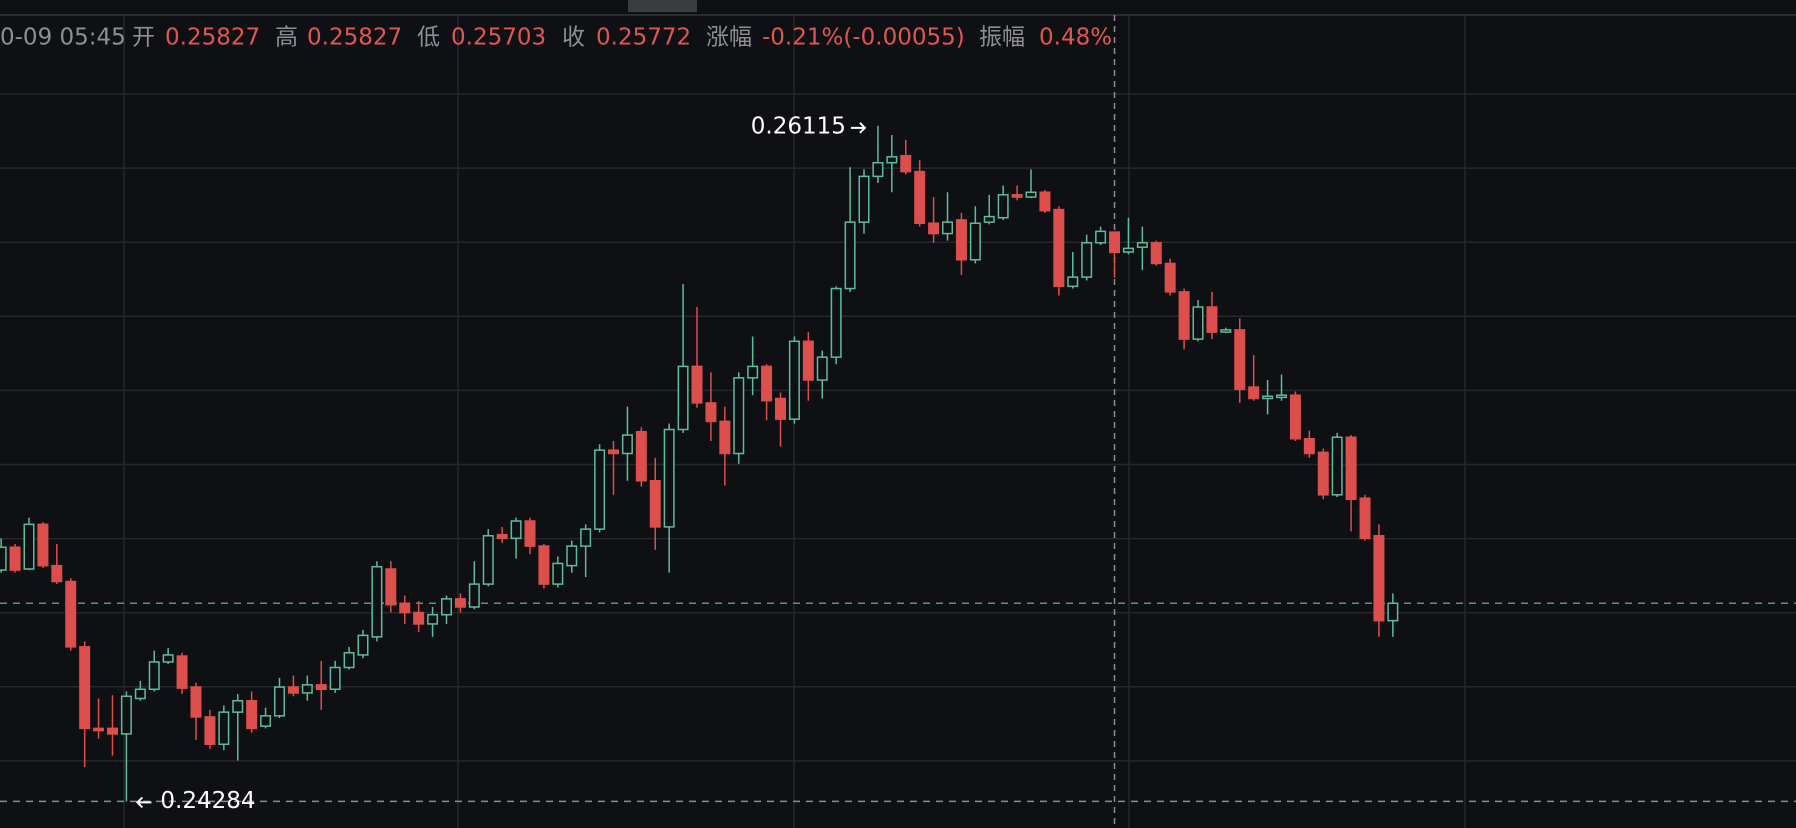 The width and height of the screenshot is (1796, 828). I want to click on high-annotation: 0.26115, so click(798, 126).